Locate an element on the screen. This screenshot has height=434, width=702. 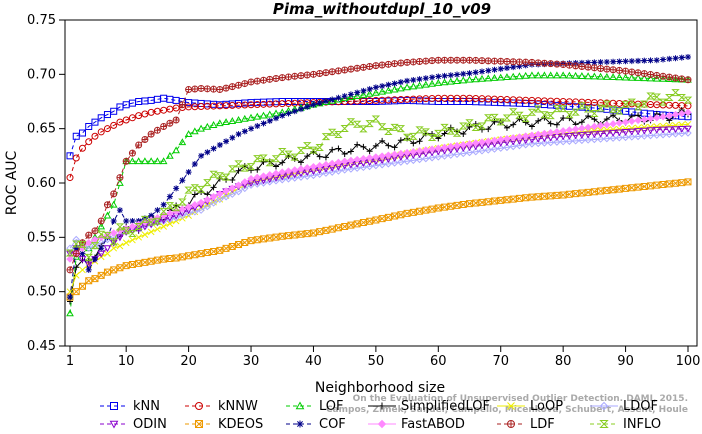
y-tick-label: 0.70 is located at coordinates (41, 74).